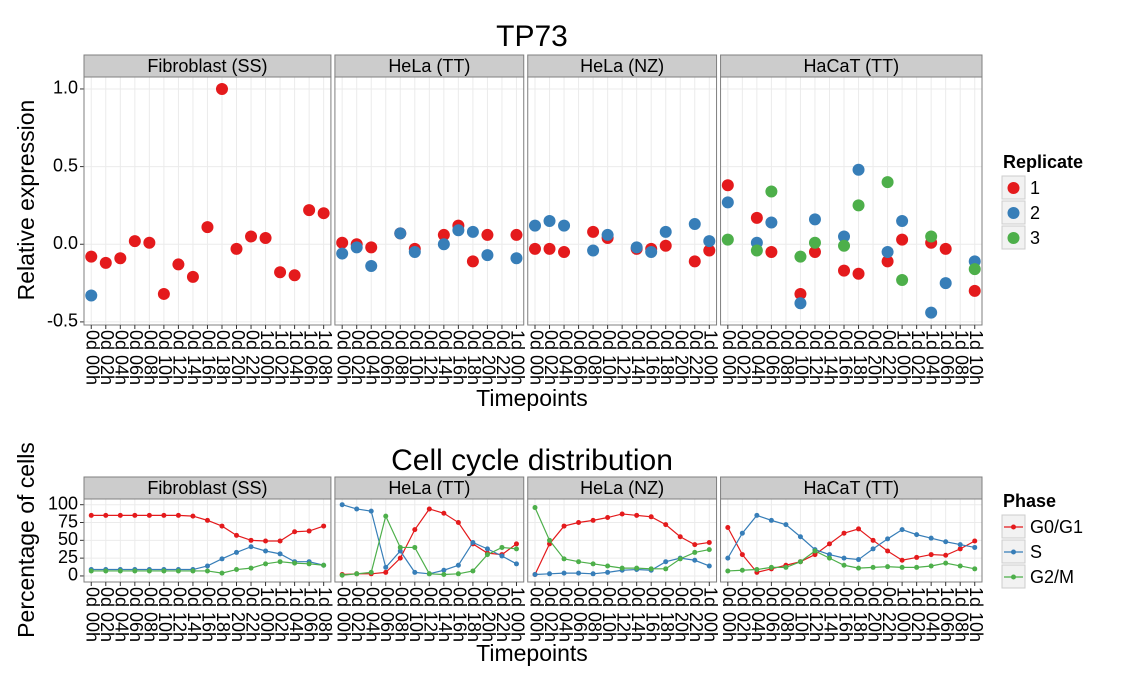 The width and height of the screenshot is (1130, 678). What do you see at coordinates (729, 614) in the screenshot?
I see `x-tick-label: 0d 00h` at bounding box center [729, 614].